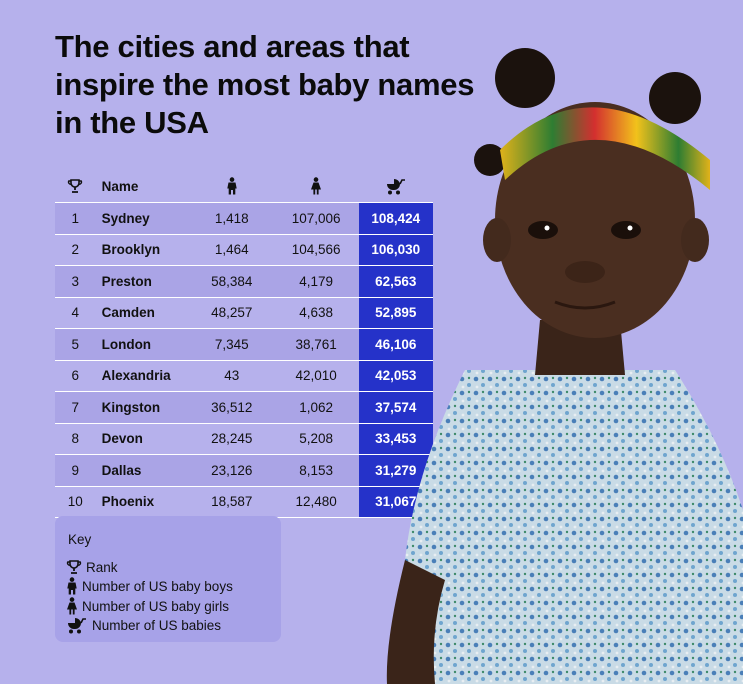 The image size is (743, 684). I want to click on girls-cell: 1,062, so click(316, 407).